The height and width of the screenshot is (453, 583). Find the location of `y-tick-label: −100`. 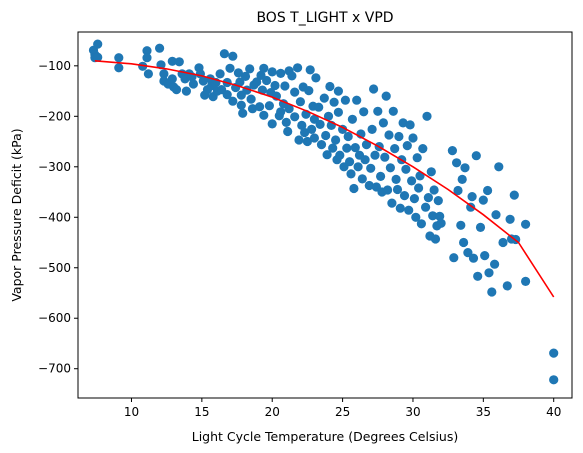

y-tick-label: −100 is located at coordinates (54, 66).